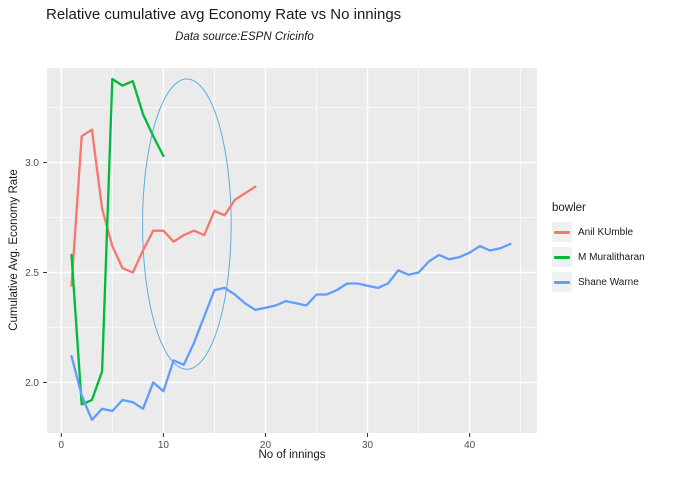  What do you see at coordinates (611, 257) in the screenshot?
I see `legend-label: M Muralitharan` at bounding box center [611, 257].